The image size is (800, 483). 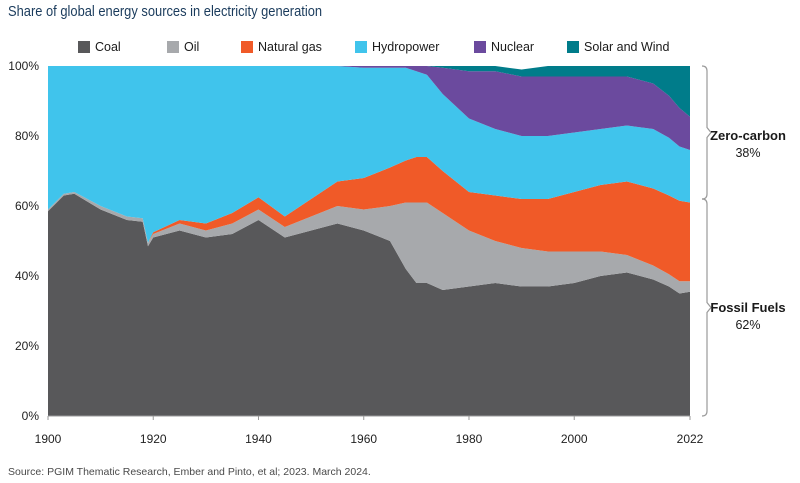 I want to click on legend-item-solarwind: Solar and Wind, so click(x=618, y=47).